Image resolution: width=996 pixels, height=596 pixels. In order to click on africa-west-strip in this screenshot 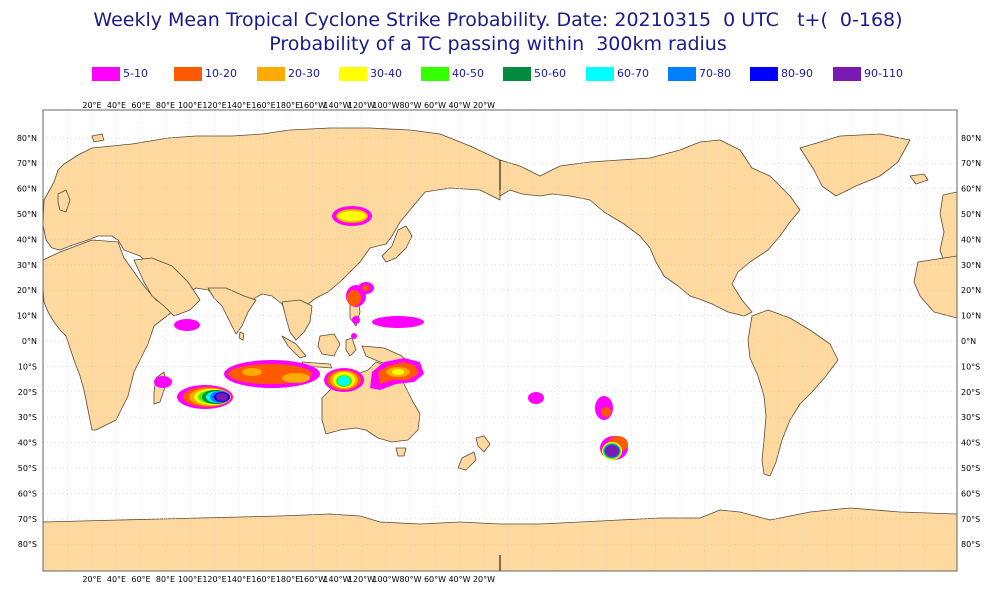, I will do `click(935, 287)`.